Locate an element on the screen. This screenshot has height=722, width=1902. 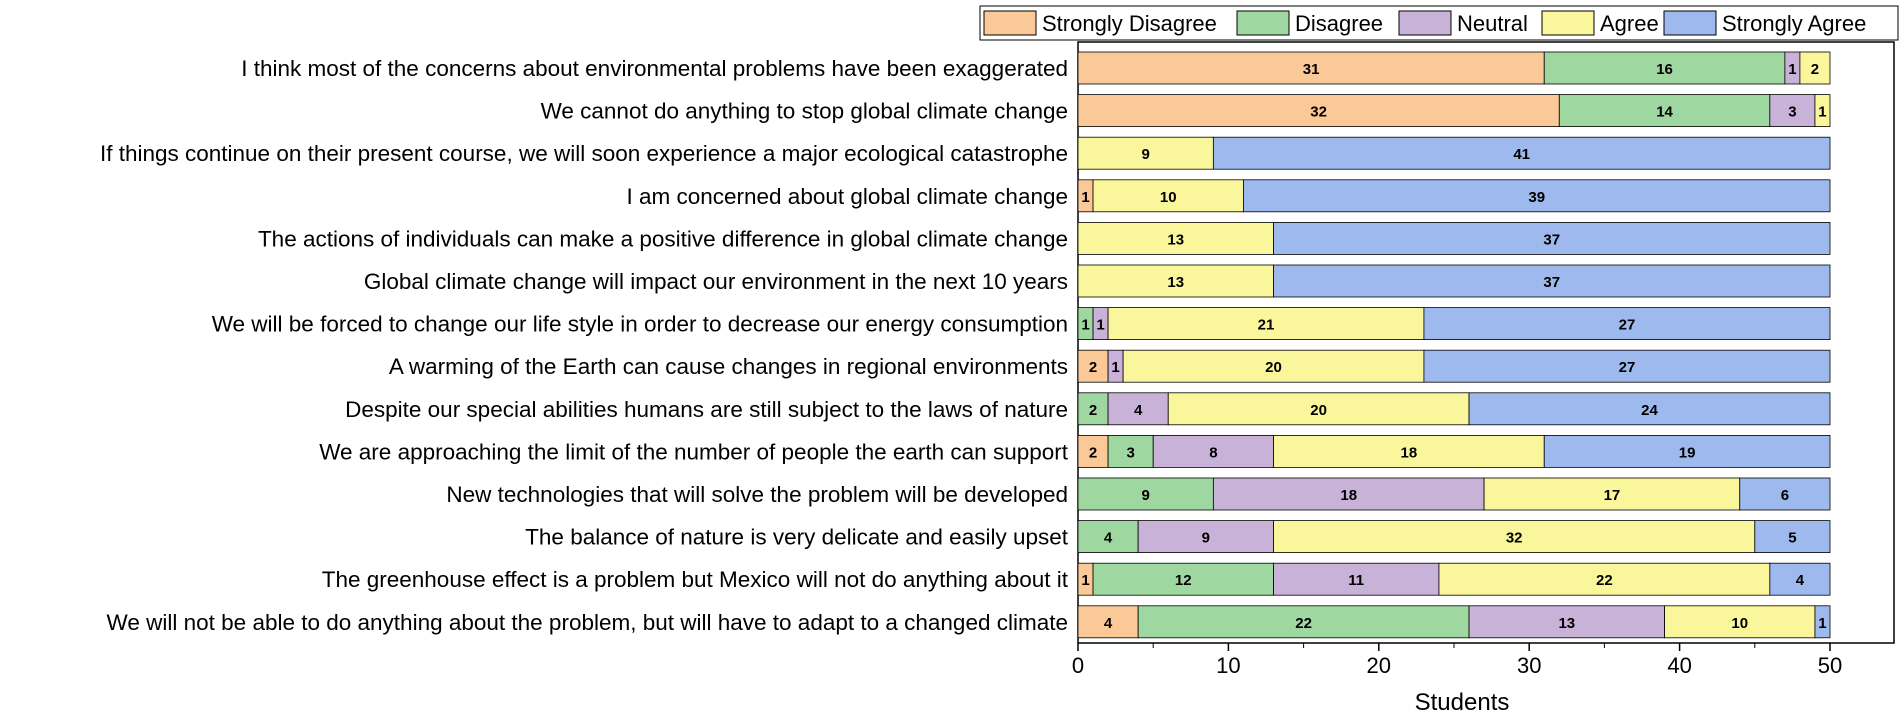
x-tick-label: 40 is located at coordinates (1679, 665).